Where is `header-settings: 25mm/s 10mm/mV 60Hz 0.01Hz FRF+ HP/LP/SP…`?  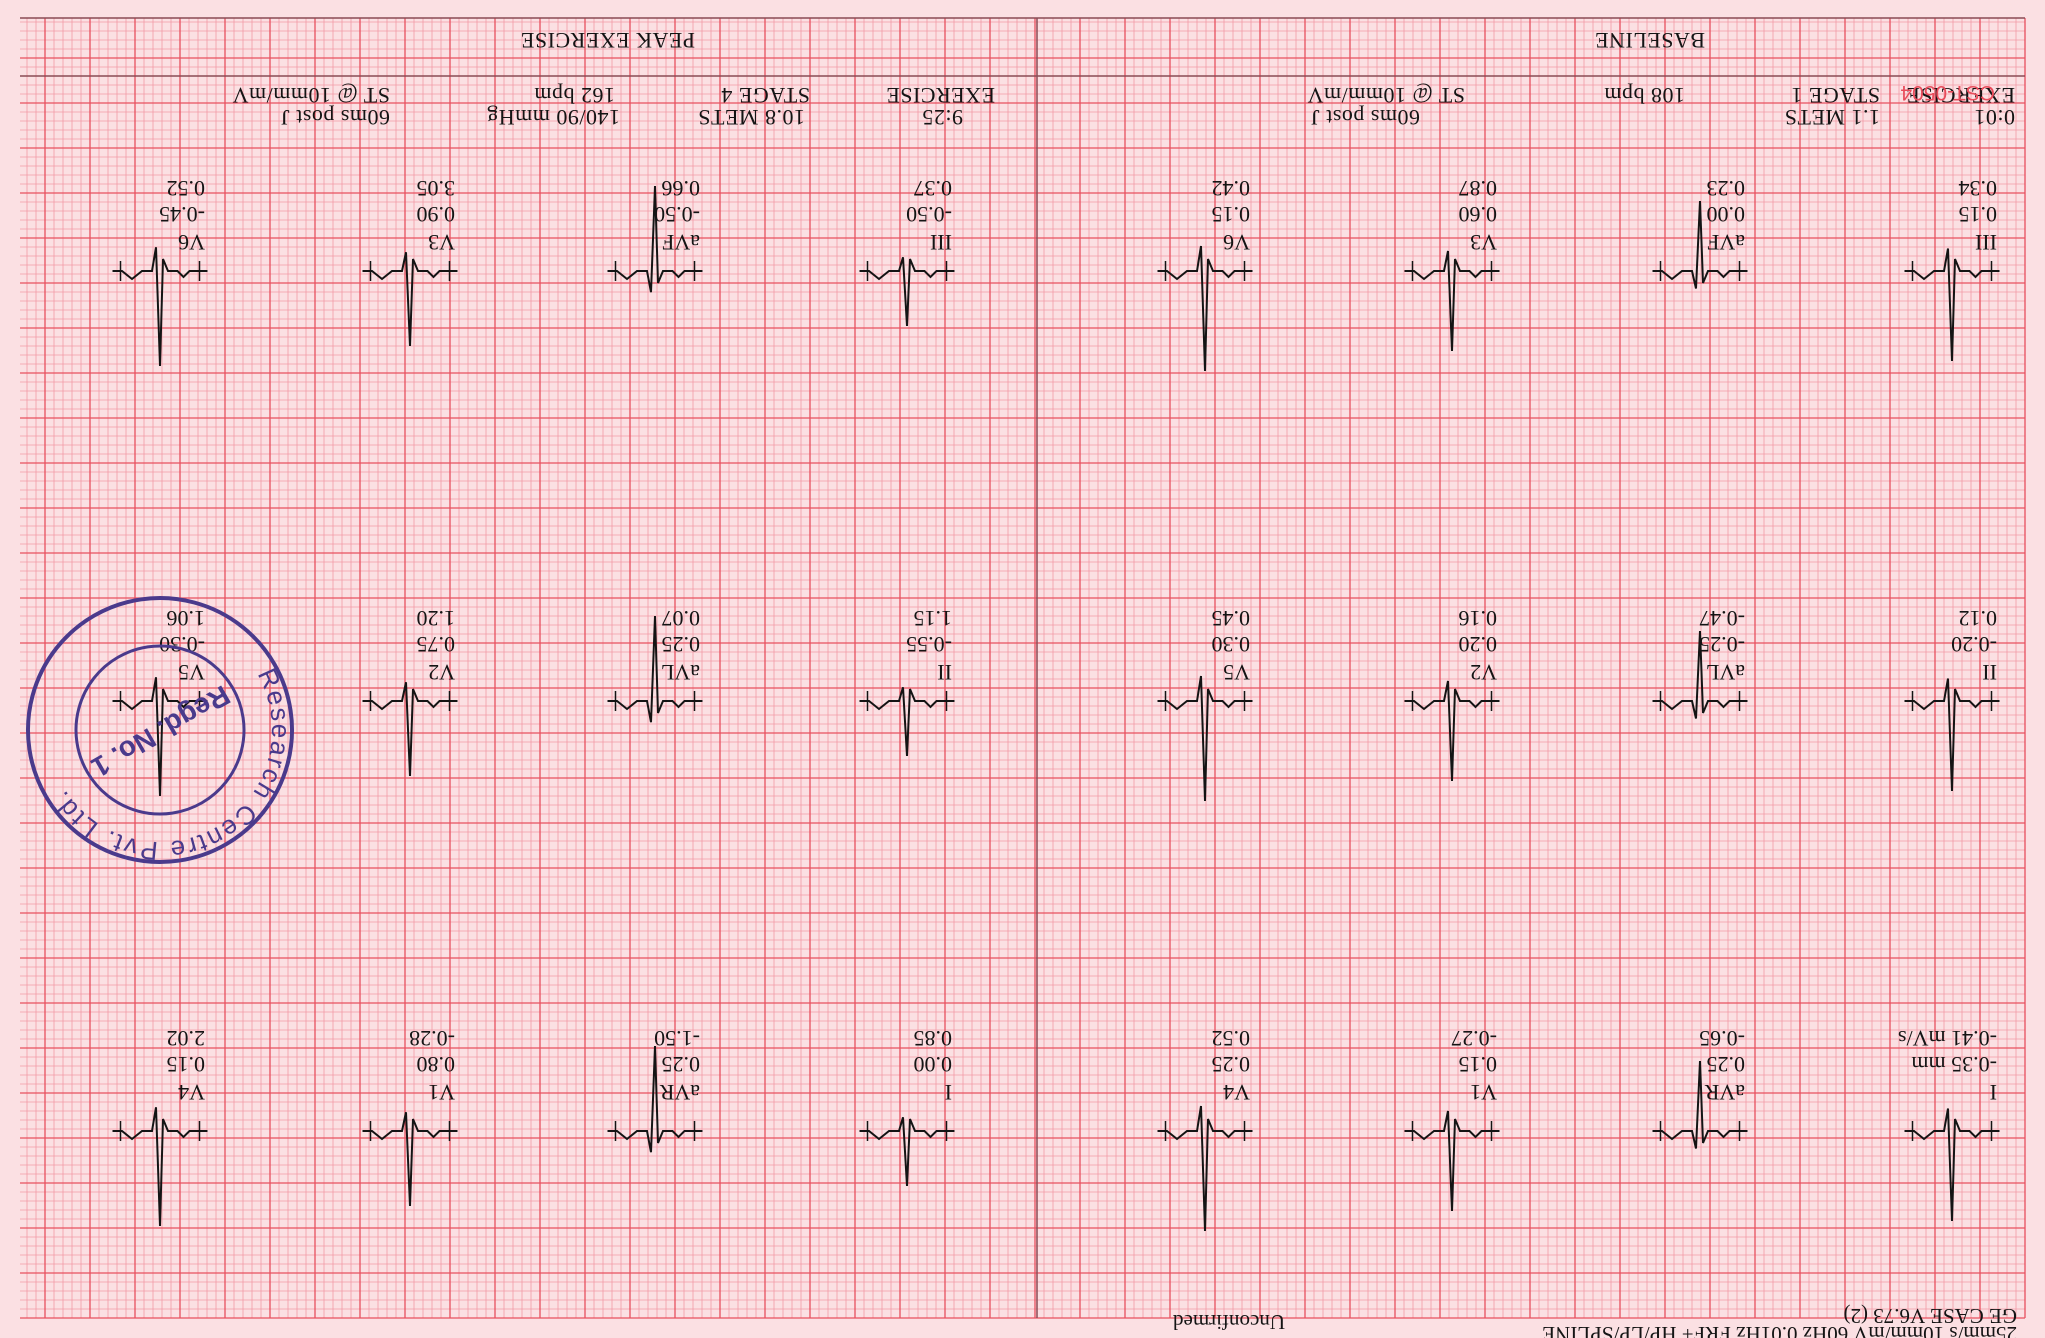
header-settings: 25mm/s 10mm/mV 60Hz 0.01Hz FRF+ HP/LP/SP… is located at coordinates (1779, 1330).